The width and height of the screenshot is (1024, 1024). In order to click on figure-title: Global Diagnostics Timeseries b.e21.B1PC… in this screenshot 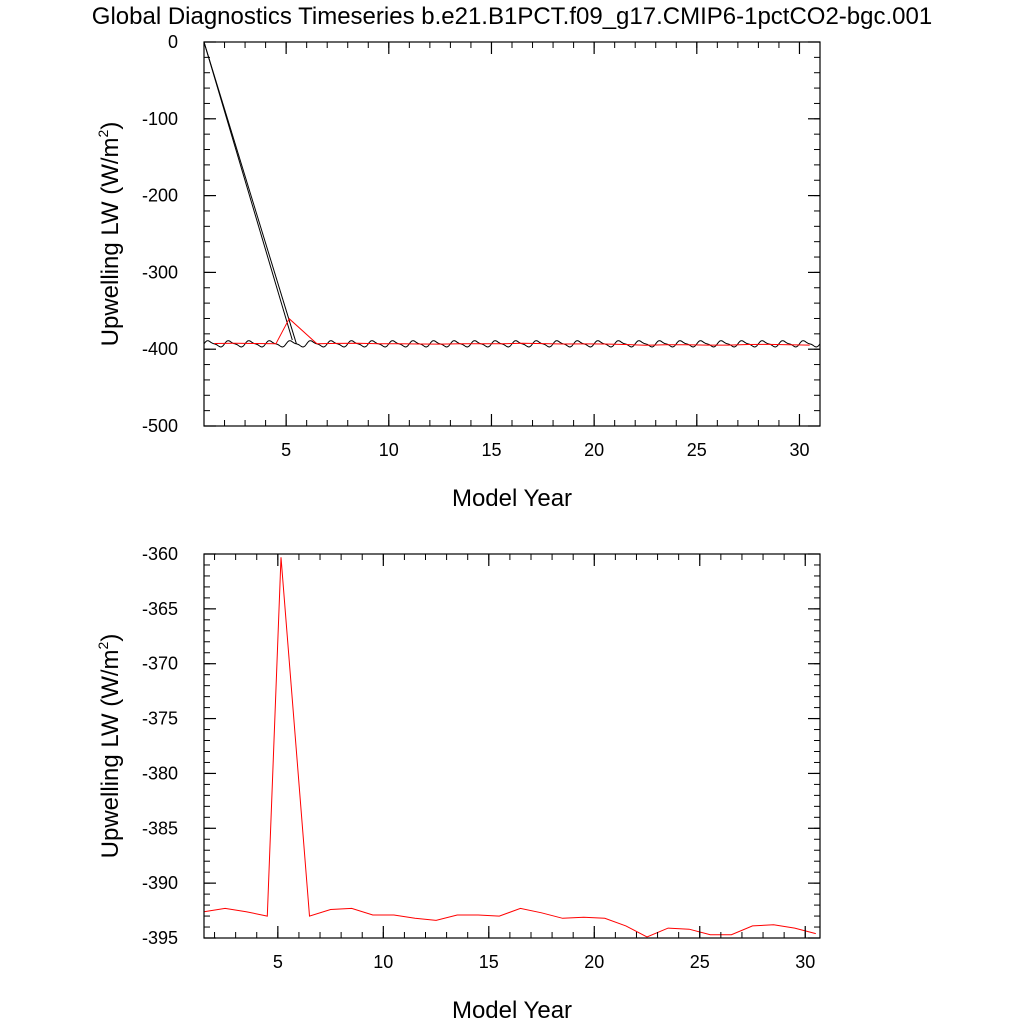, I will do `click(512, 16)`.